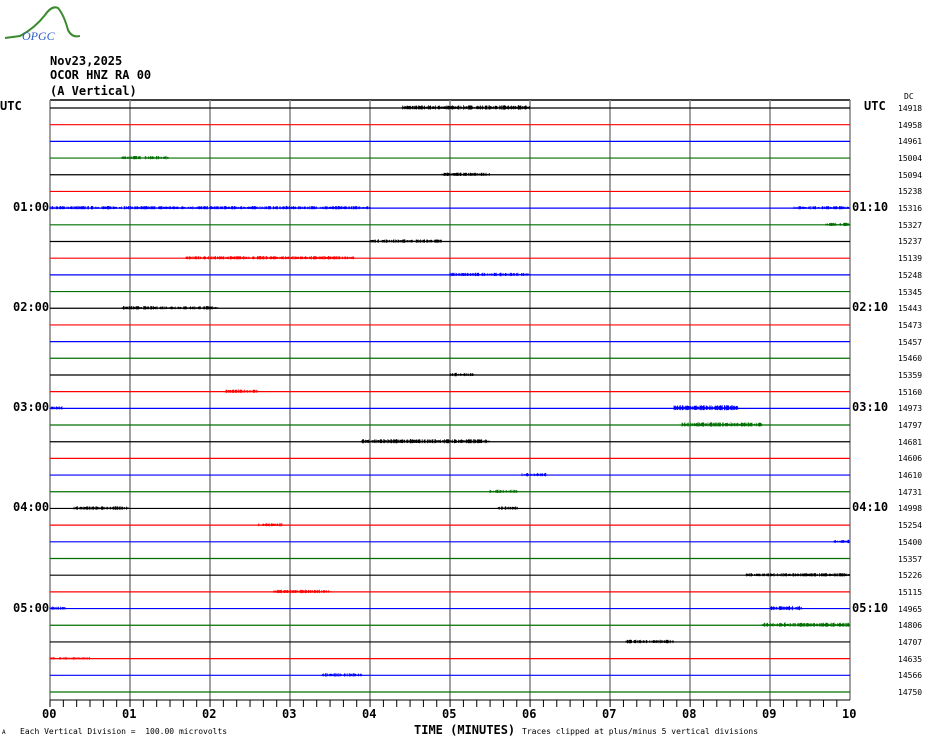 This screenshot has width=930, height=744. What do you see at coordinates (4, 732) in the screenshot?
I see `corner-mark: A` at bounding box center [4, 732].